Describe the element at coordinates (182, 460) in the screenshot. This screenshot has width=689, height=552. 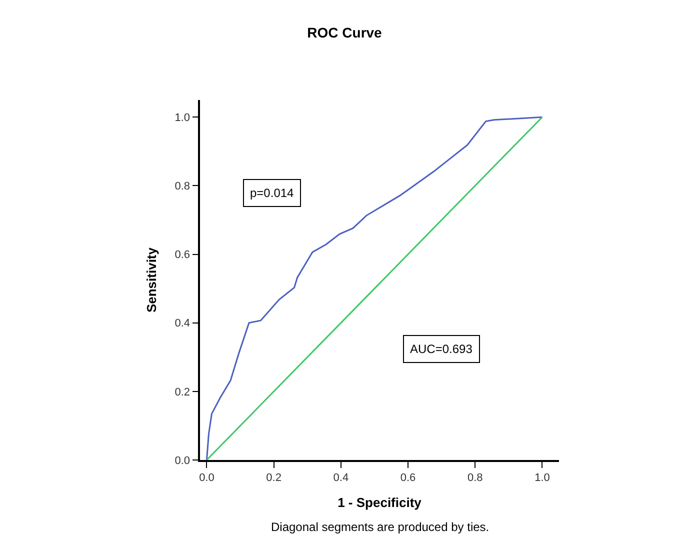
I see `y-tick-label: 0.0` at that location.